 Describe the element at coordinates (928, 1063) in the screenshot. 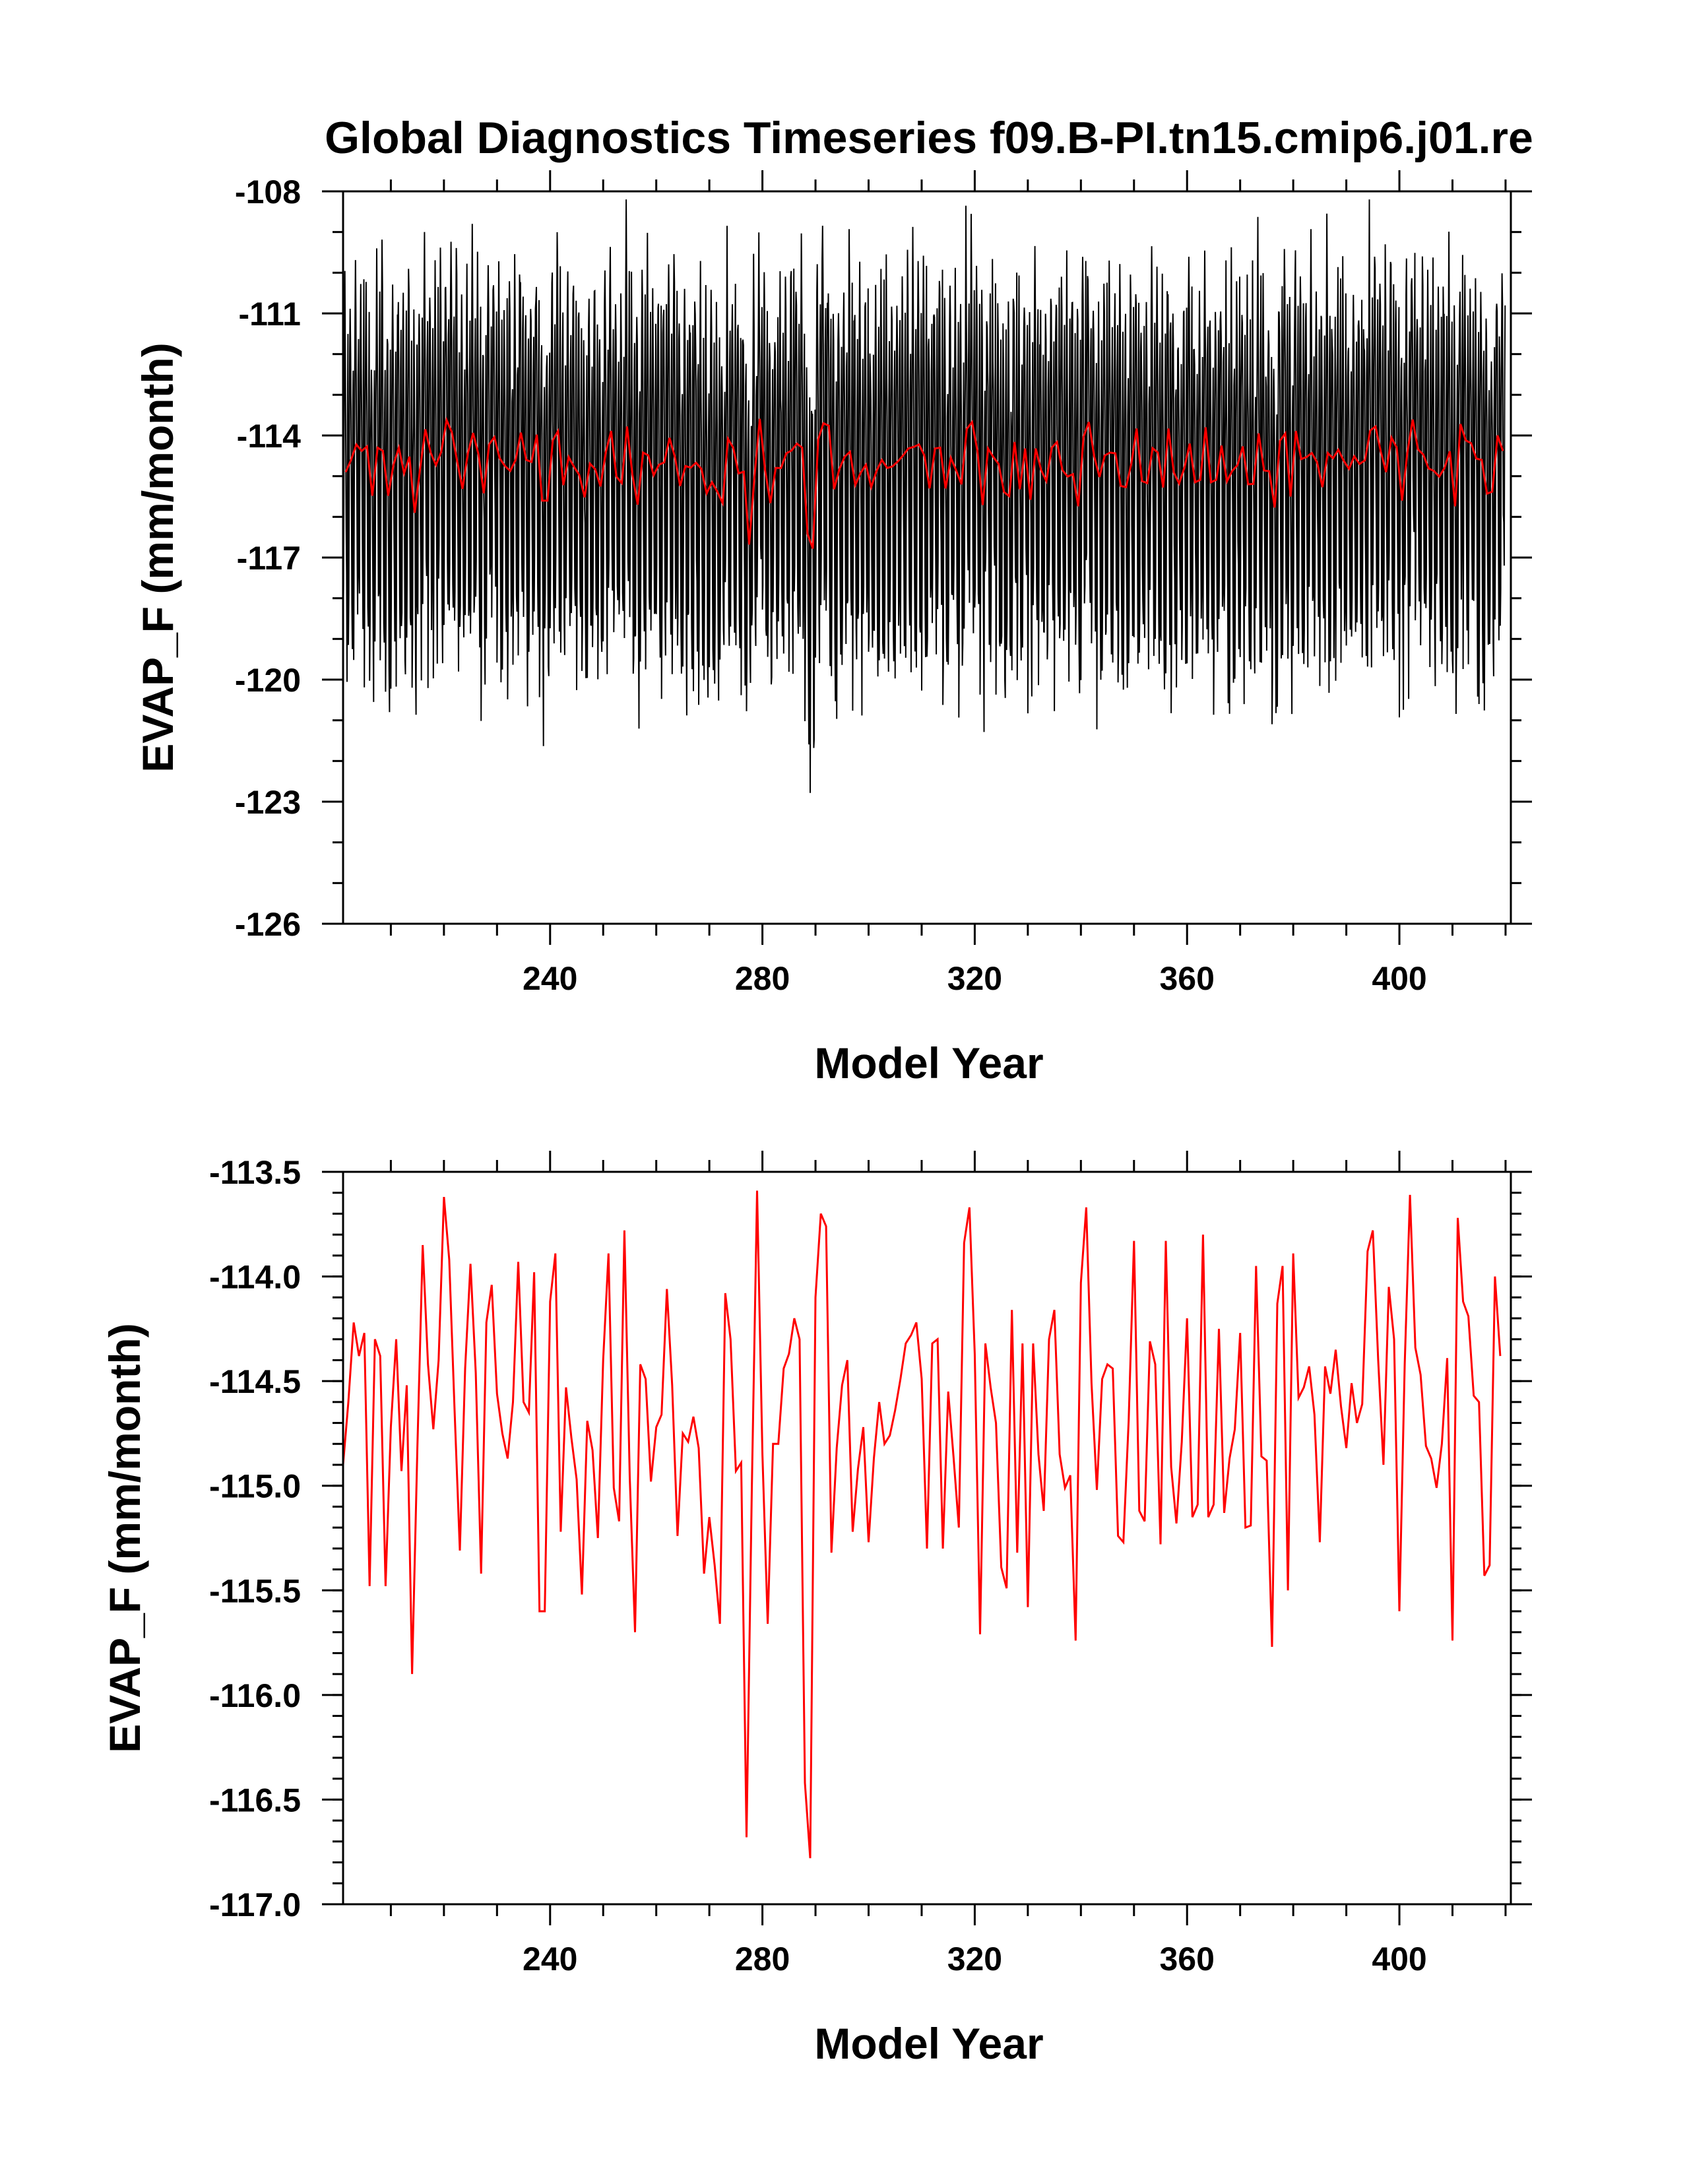

I see `top-x-axis-title: Model Year` at that location.